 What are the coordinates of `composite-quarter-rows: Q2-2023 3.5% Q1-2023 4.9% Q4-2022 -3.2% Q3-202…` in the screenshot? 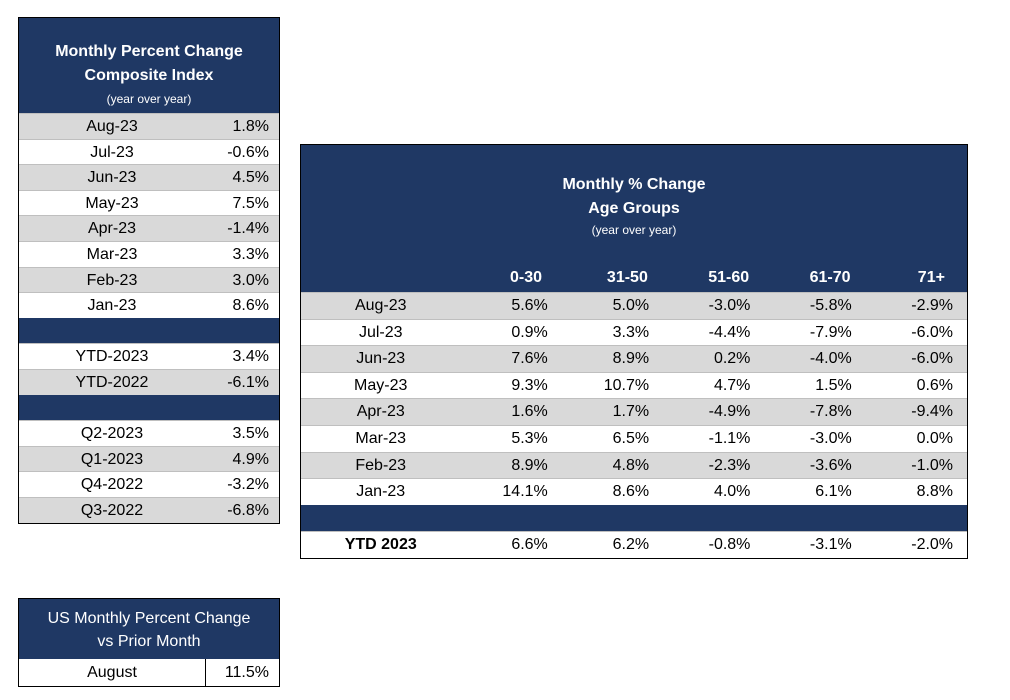 It's located at (149, 471).